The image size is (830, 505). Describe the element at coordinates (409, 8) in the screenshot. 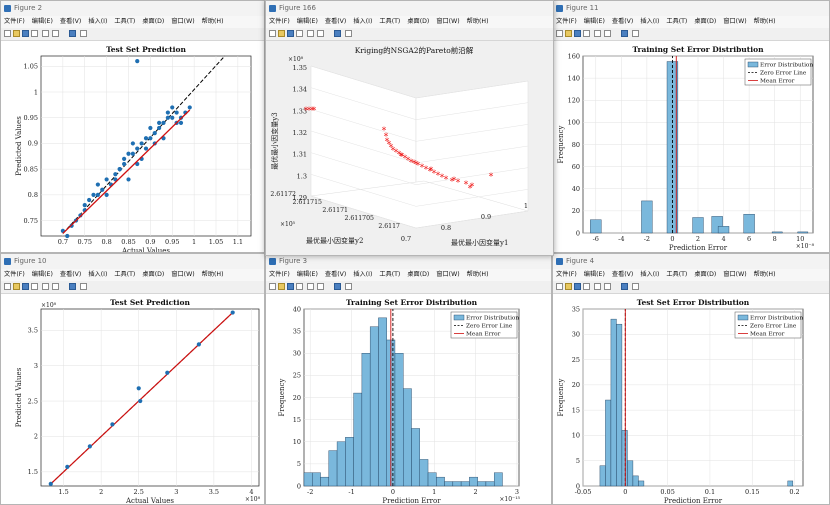

I see `title-bar: Figure 166` at that location.